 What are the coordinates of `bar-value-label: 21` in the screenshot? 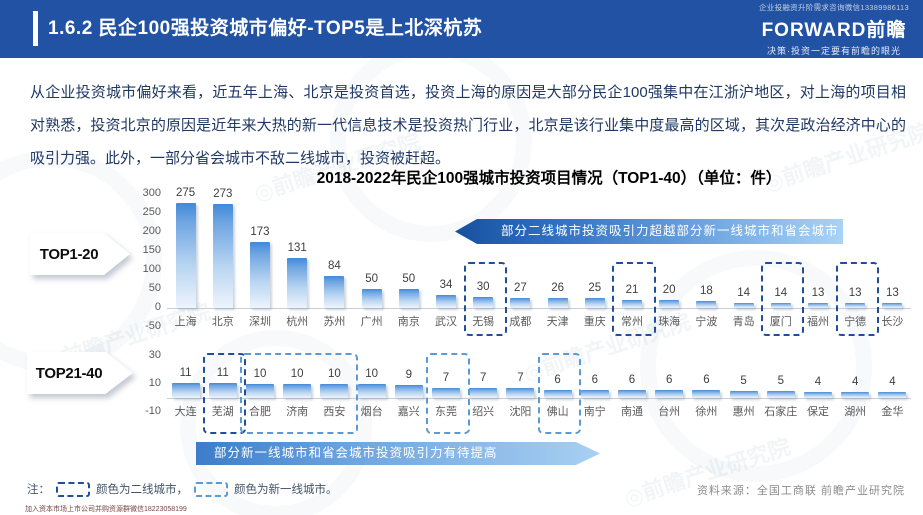 It's located at (632, 290).